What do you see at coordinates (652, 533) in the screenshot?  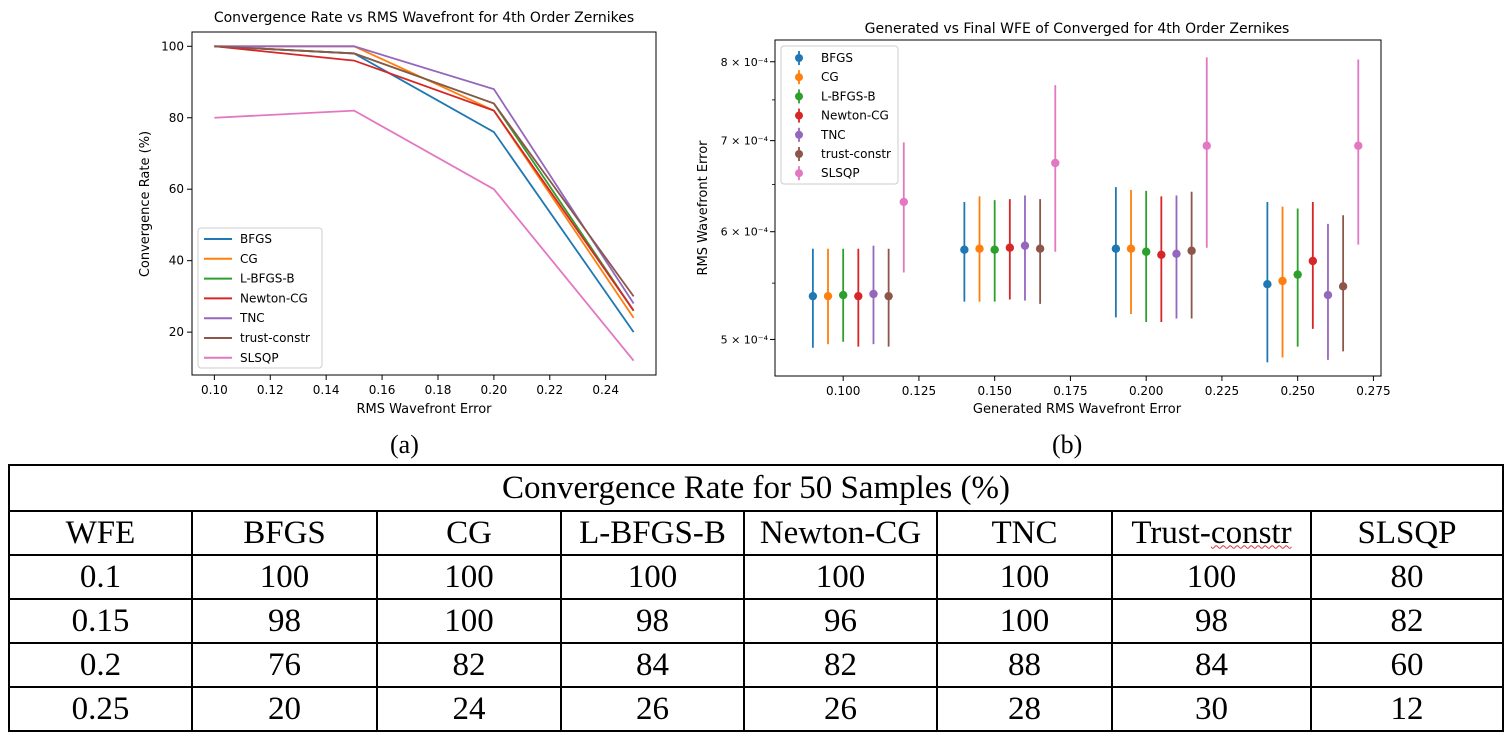 I see `table-header-cell: L-BFGS-B` at bounding box center [652, 533].